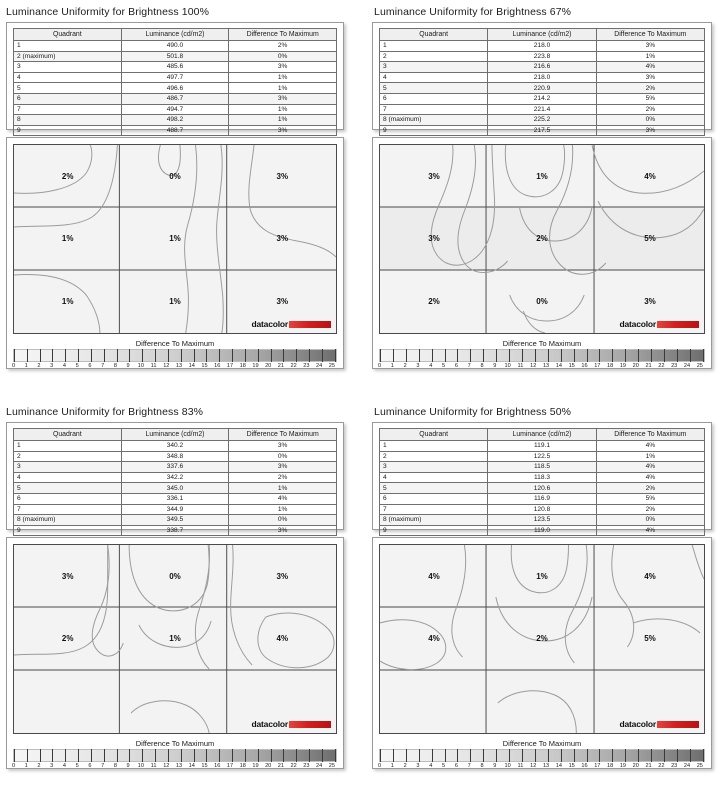  What do you see at coordinates (67, 509) in the screenshot?
I see `cell-quadrant: 7` at bounding box center [67, 509].